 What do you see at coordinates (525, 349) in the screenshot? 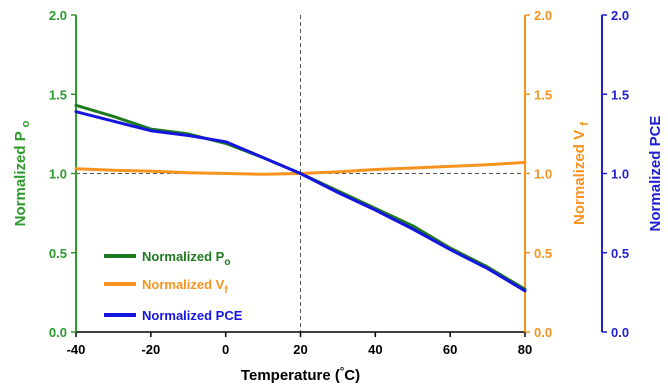
I see `x-tick-label: 80` at bounding box center [525, 349].